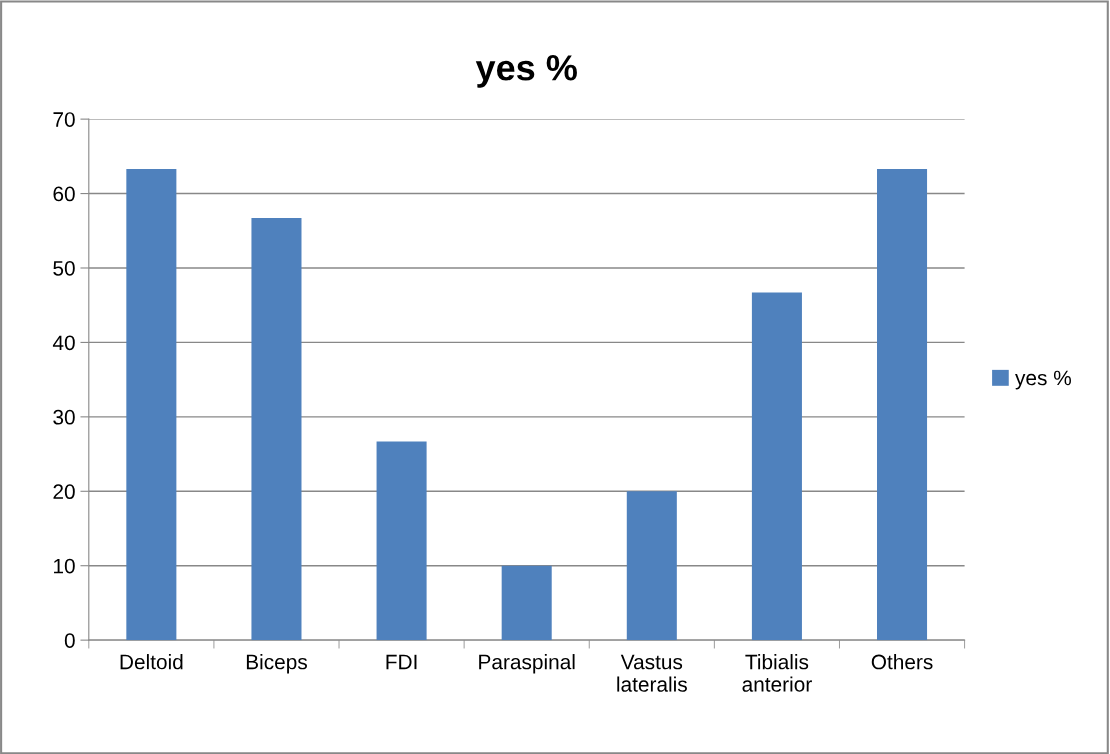 This screenshot has width=1110, height=754. What do you see at coordinates (64, 417) in the screenshot?
I see `y-tick-label: 30` at bounding box center [64, 417].